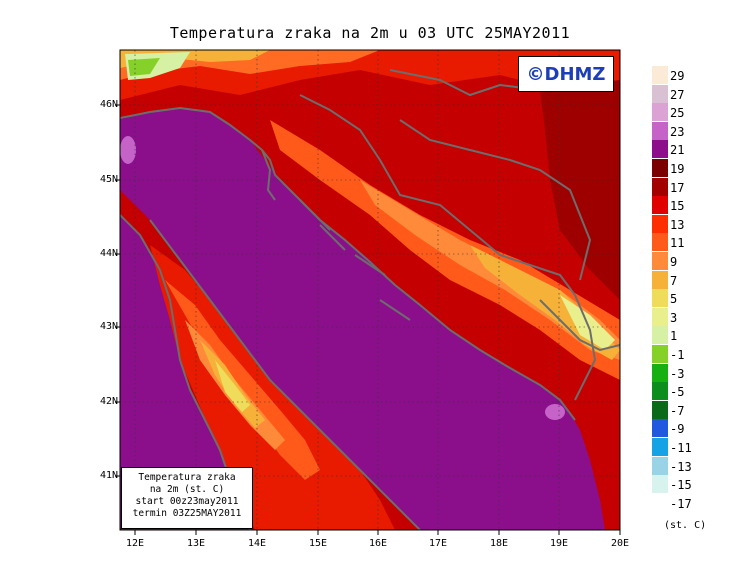 This screenshot has height=582, width=740. What do you see at coordinates (677, 187) in the screenshot?
I see `legend-label: 17` at bounding box center [677, 187].